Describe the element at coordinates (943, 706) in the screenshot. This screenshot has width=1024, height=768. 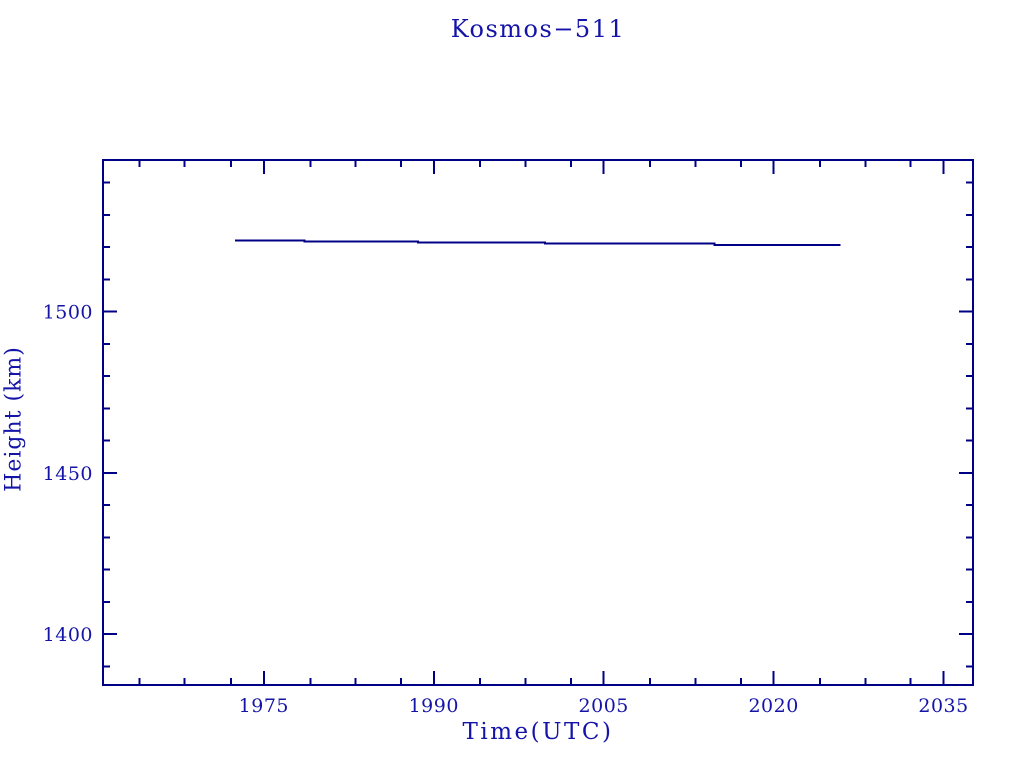
I see `x-tick-label: 2035` at that location.